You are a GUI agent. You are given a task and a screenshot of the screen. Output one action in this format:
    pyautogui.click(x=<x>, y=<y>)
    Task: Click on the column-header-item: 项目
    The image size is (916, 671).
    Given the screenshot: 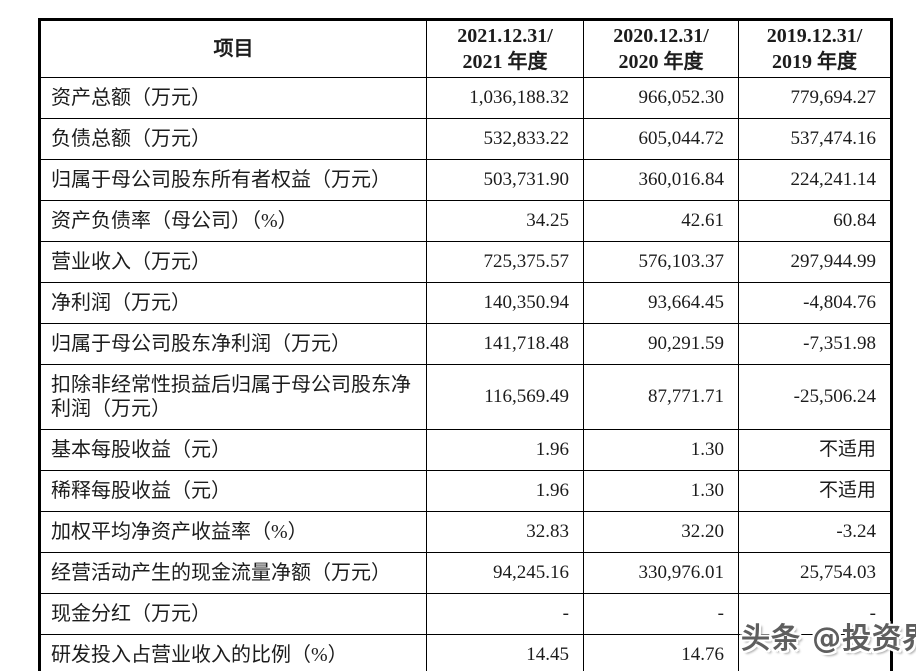 What is the action you would take?
    pyautogui.click(x=233, y=48)
    